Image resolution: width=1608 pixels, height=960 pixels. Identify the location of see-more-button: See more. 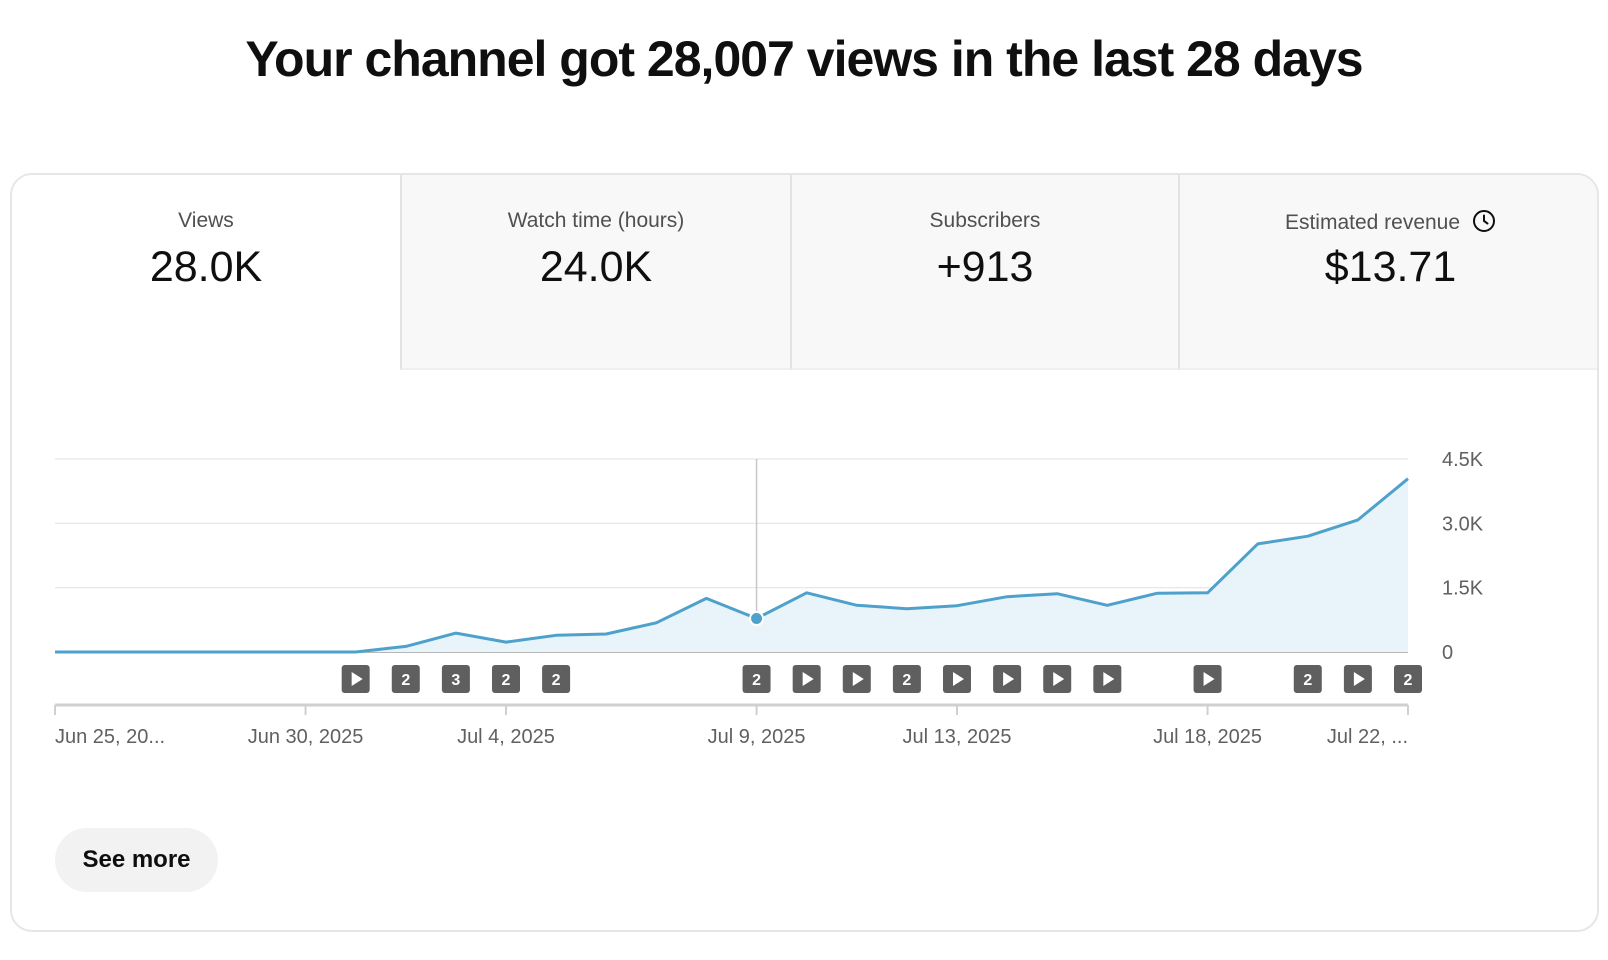
(136, 860).